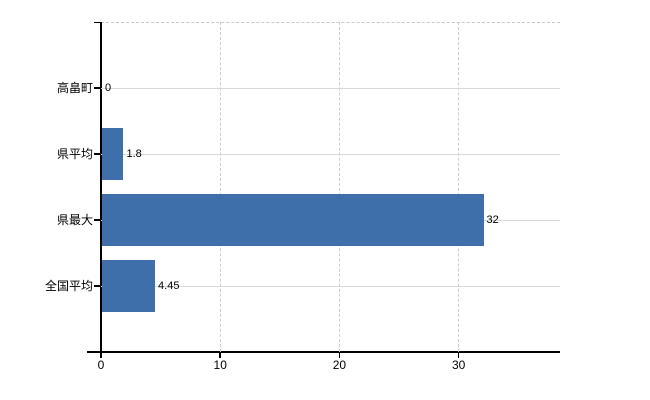 This screenshot has height=400, width=650. Describe the element at coordinates (458, 365) in the screenshot. I see `x-axis-tick-label: 30` at that location.